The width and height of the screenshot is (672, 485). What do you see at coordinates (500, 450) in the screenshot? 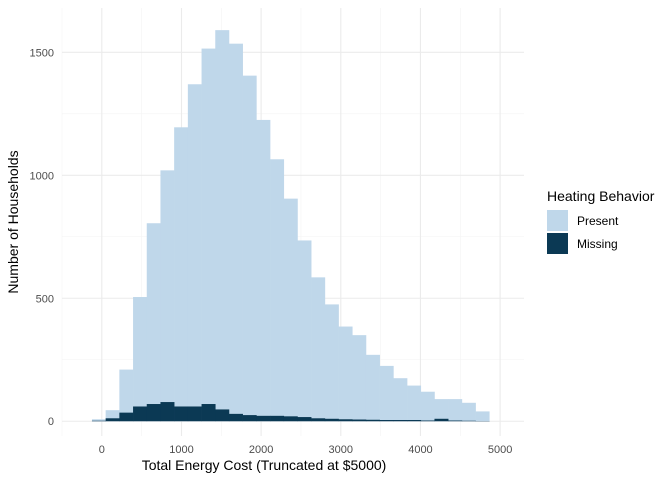
I see `x-tick-label: 5000` at bounding box center [500, 450].